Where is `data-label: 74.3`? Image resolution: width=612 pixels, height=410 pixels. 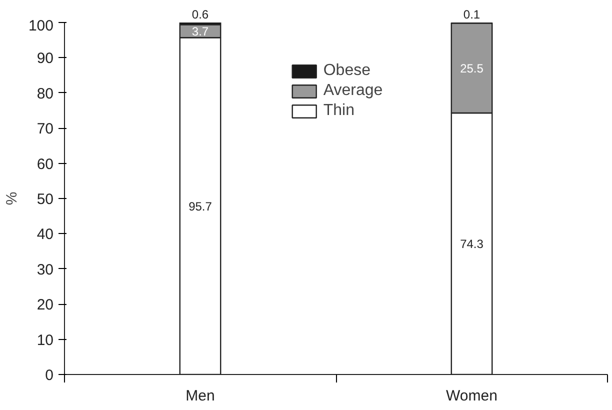
data-label: 74.3 is located at coordinates (472, 244).